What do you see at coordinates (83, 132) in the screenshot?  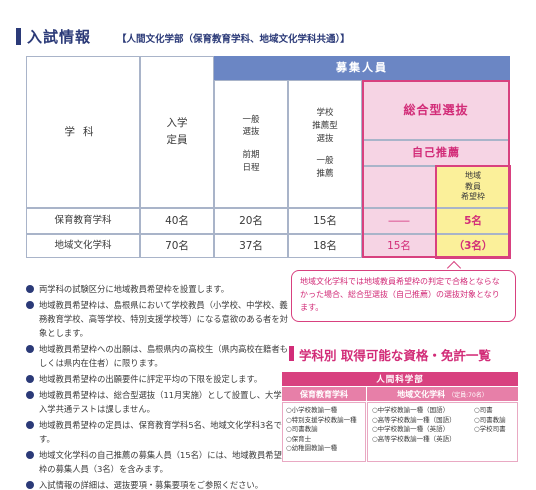 I see `col-header-department: 学科` at bounding box center [83, 132].